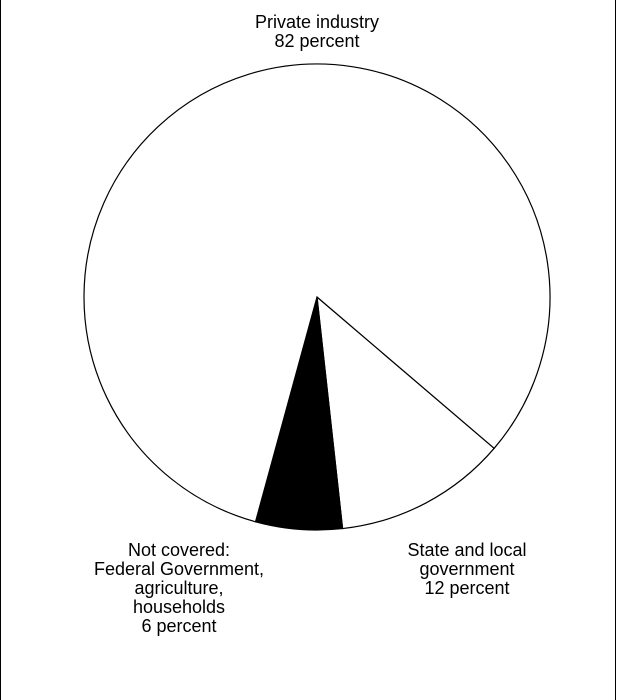  I want to click on label-state-local-government-line: 12 percent, so click(466, 588).